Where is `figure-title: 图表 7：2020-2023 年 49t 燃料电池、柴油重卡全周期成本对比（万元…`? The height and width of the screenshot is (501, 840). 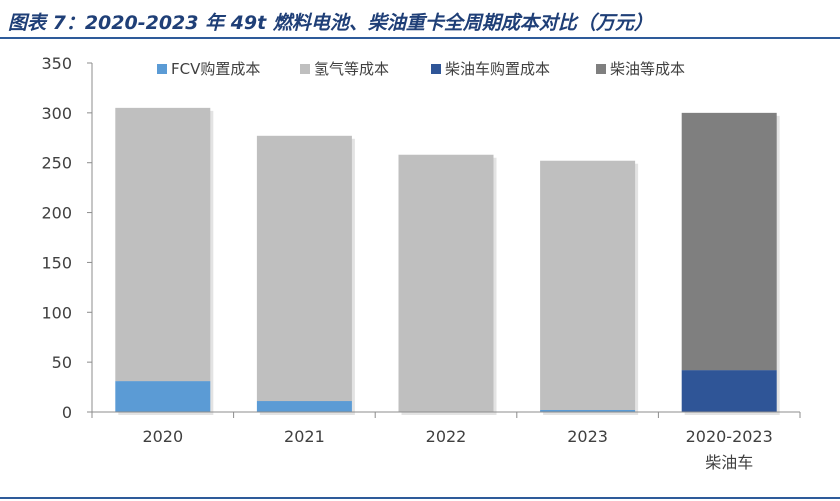 figure-title: 图表 7：2020-2023 年 49t 燃料电池、柴油重卡全周期成本对比（万元… is located at coordinates (330, 23).